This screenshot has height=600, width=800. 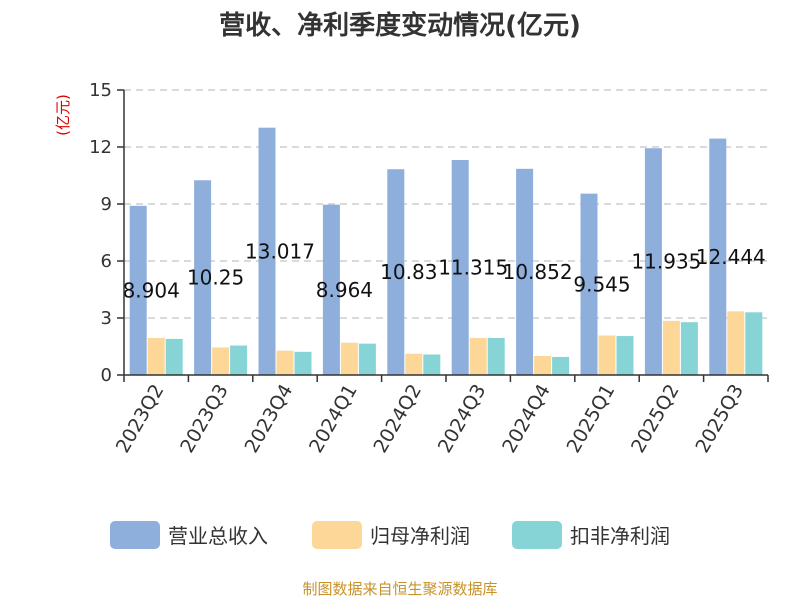 I want to click on bar-扣非净利润-2023Q4, so click(x=303, y=363).